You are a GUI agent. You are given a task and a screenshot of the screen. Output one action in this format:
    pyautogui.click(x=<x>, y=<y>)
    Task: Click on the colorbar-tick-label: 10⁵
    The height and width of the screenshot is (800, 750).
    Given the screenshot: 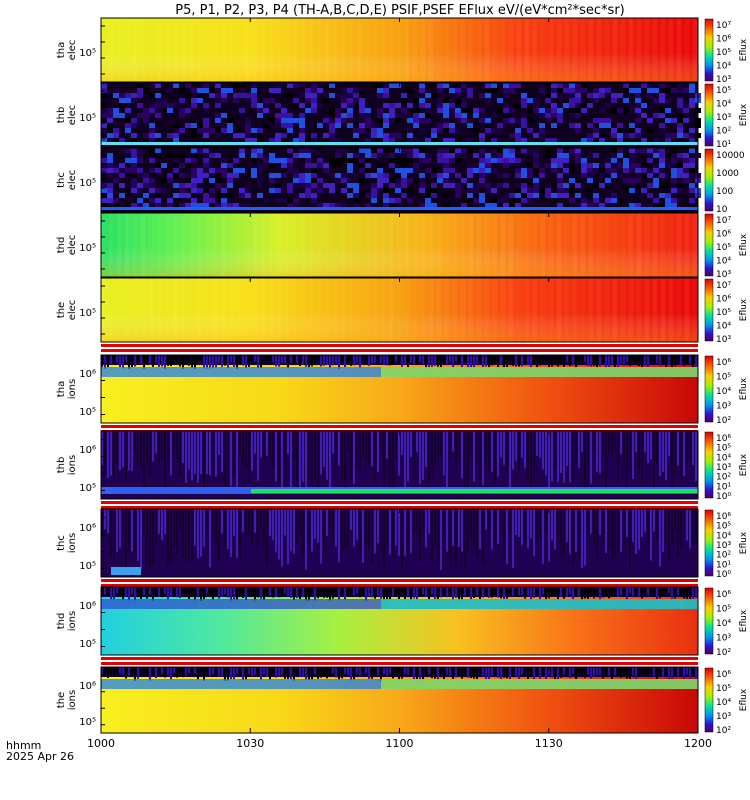 What is the action you would take?
    pyautogui.click(x=723, y=449)
    